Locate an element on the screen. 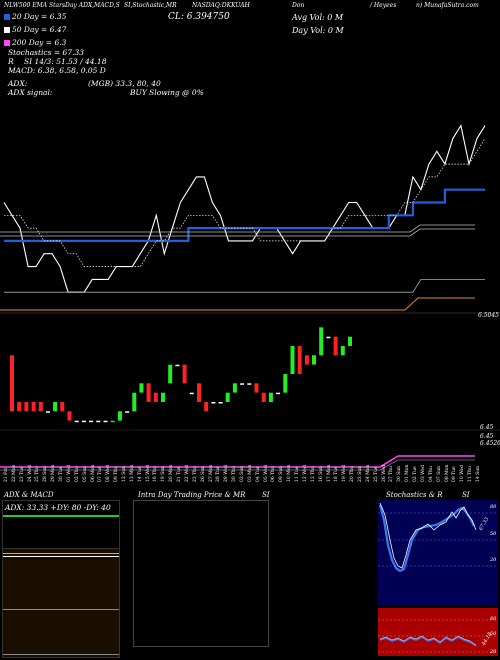 The image size is (500, 660). x-tick-label: 13 Thu is located at coordinates (313, 474).